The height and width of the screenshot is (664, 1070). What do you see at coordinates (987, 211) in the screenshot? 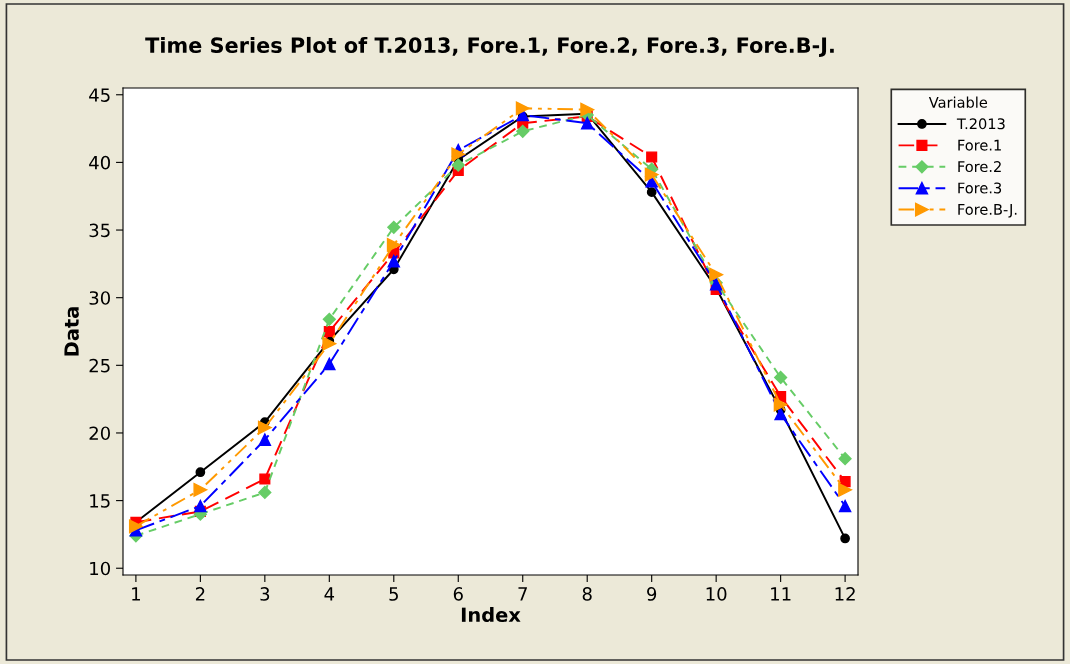
I see `legend-label: Fore.B-J.` at bounding box center [987, 211].